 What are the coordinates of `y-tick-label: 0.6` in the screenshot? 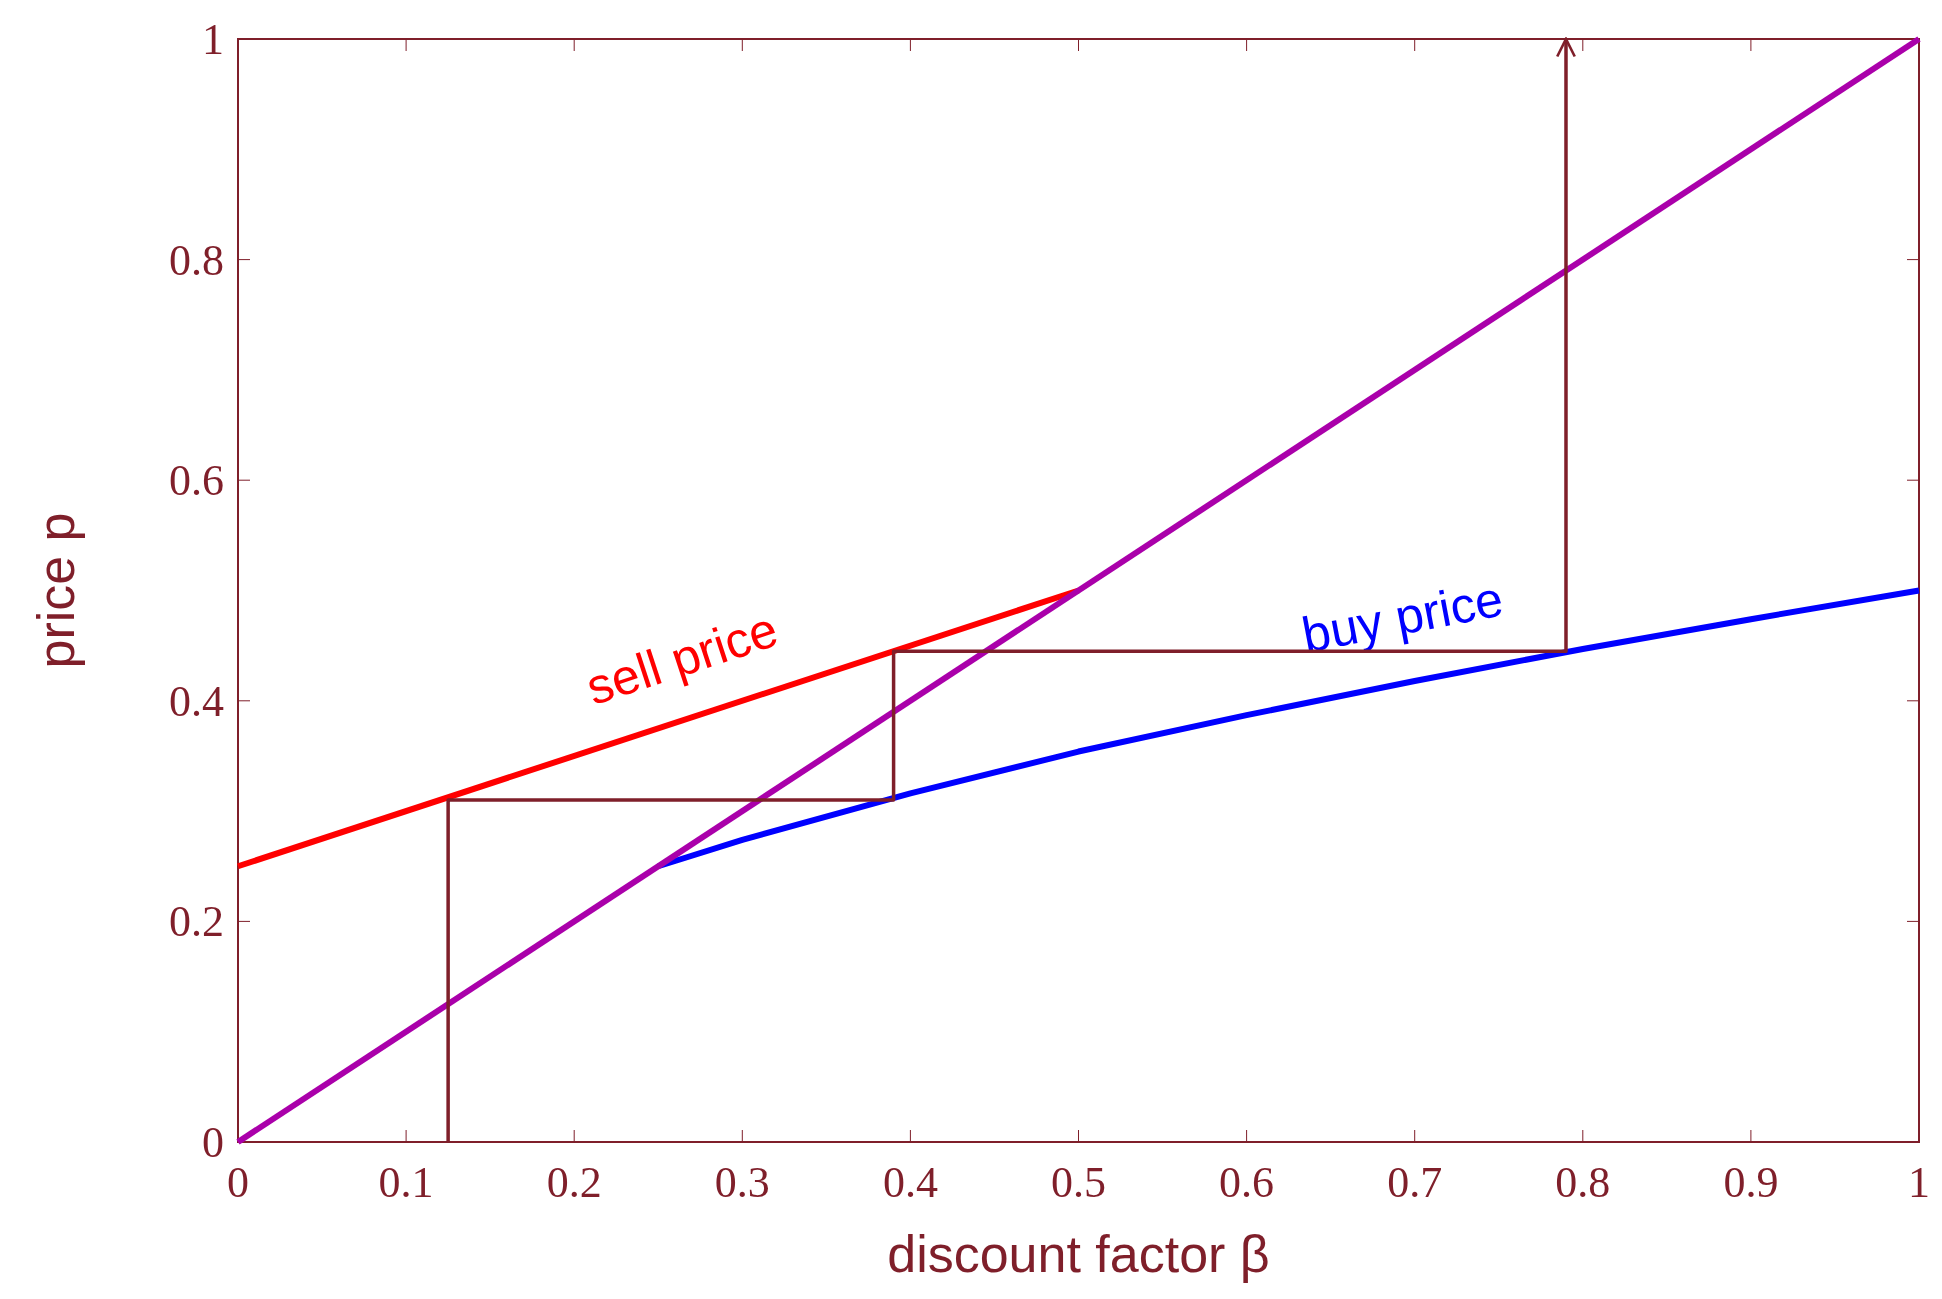 It's located at (196, 481).